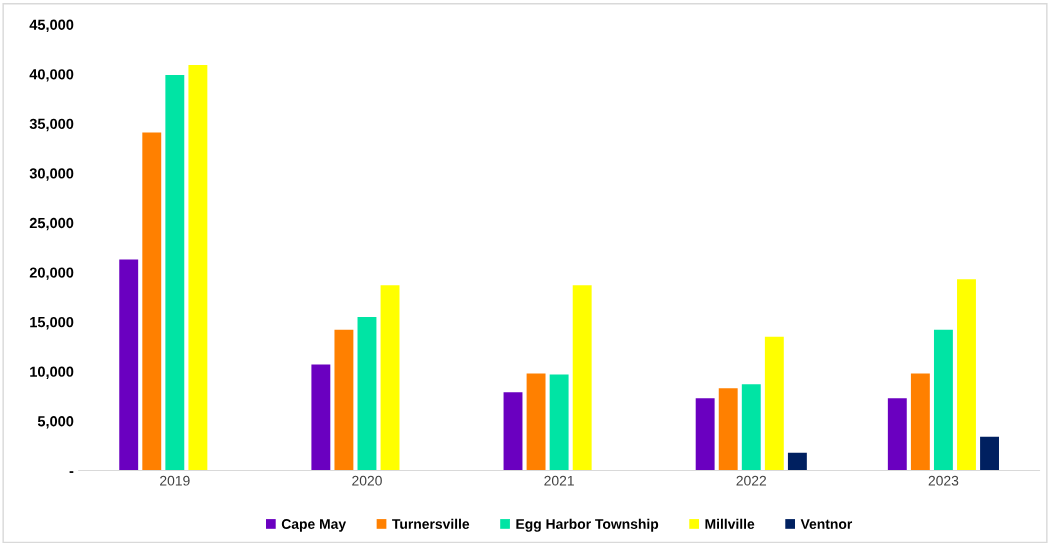 This screenshot has width=1050, height=544. Describe the element at coordinates (826, 524) in the screenshot. I see `legend-label: Ventnor` at that location.